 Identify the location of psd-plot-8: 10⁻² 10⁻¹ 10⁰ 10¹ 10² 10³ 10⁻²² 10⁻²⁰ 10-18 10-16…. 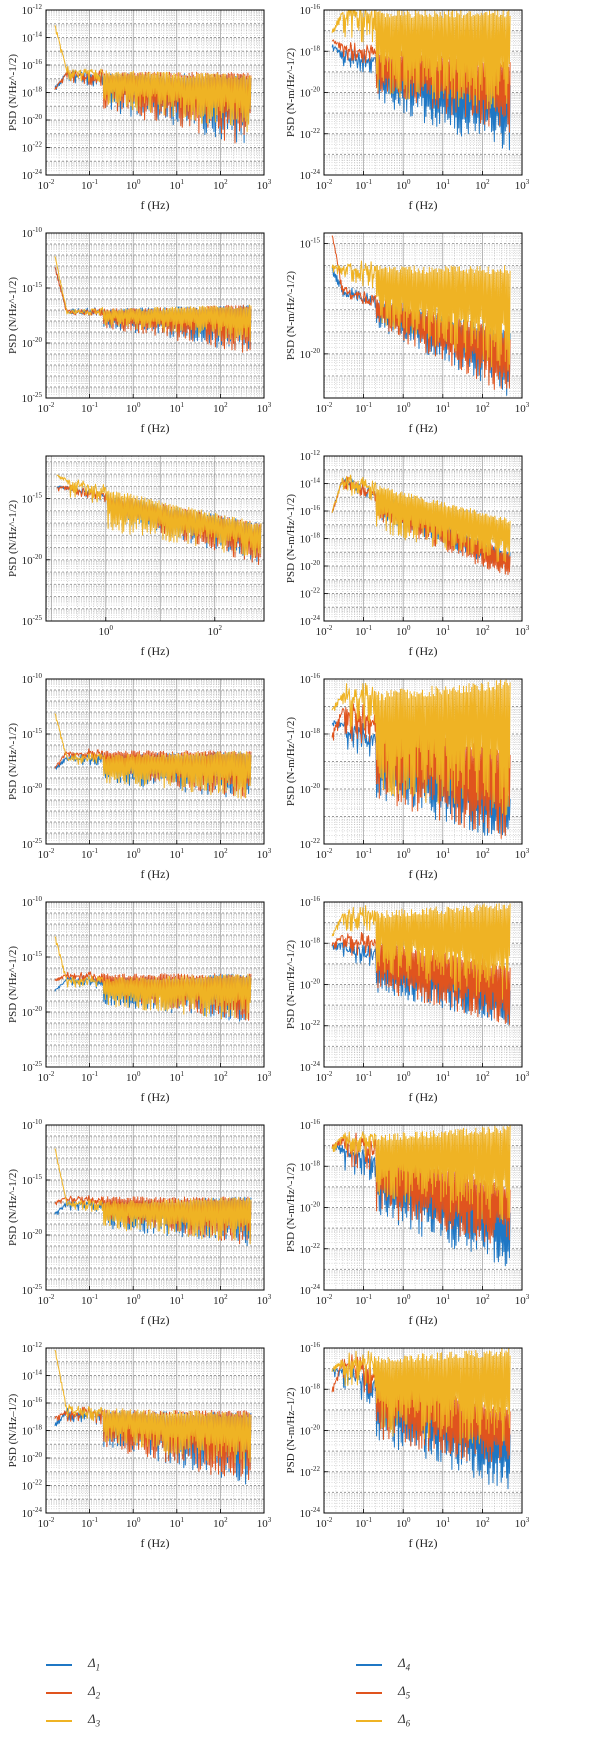
(407, 776).